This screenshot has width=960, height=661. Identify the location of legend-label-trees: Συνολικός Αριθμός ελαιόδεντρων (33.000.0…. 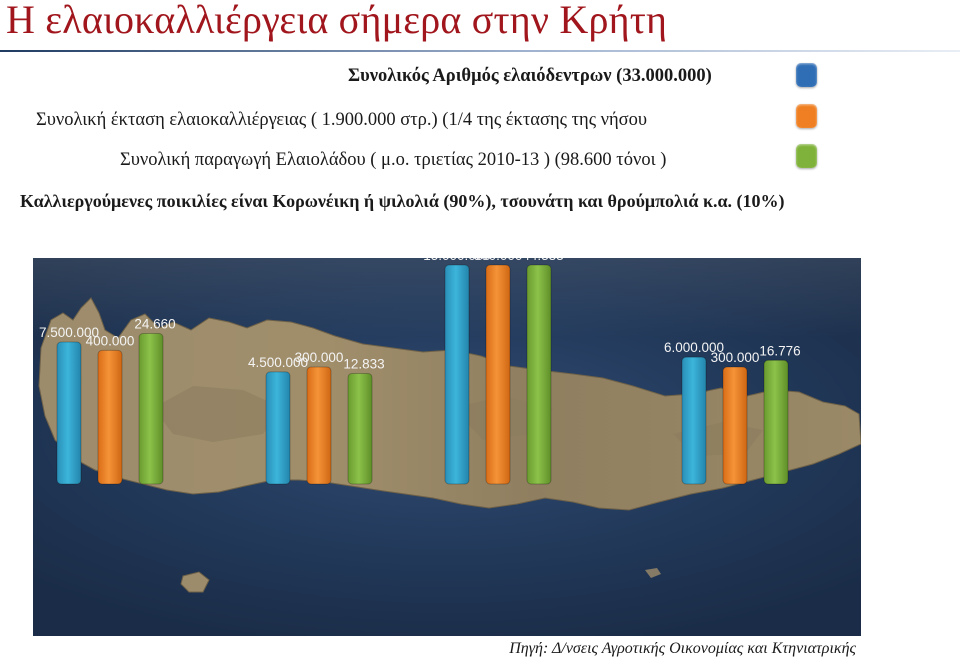
(530, 76).